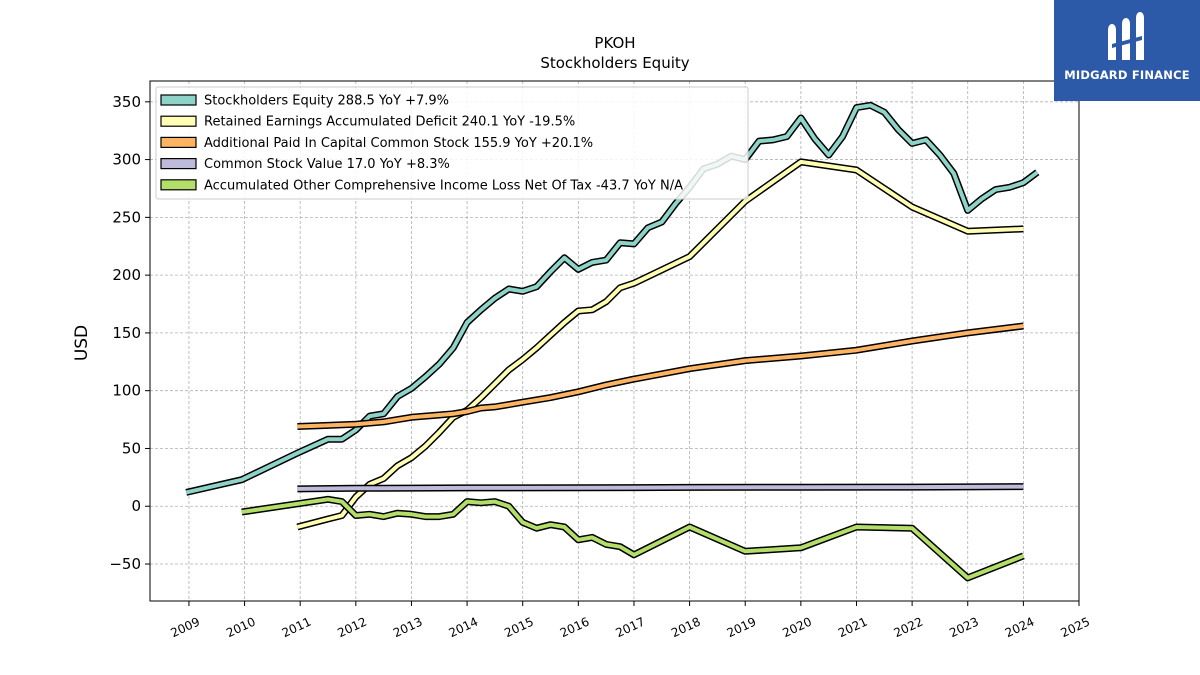 The image size is (1200, 675). What do you see at coordinates (297, 628) in the screenshot?
I see `x-tick-label: 2011` at bounding box center [297, 628].